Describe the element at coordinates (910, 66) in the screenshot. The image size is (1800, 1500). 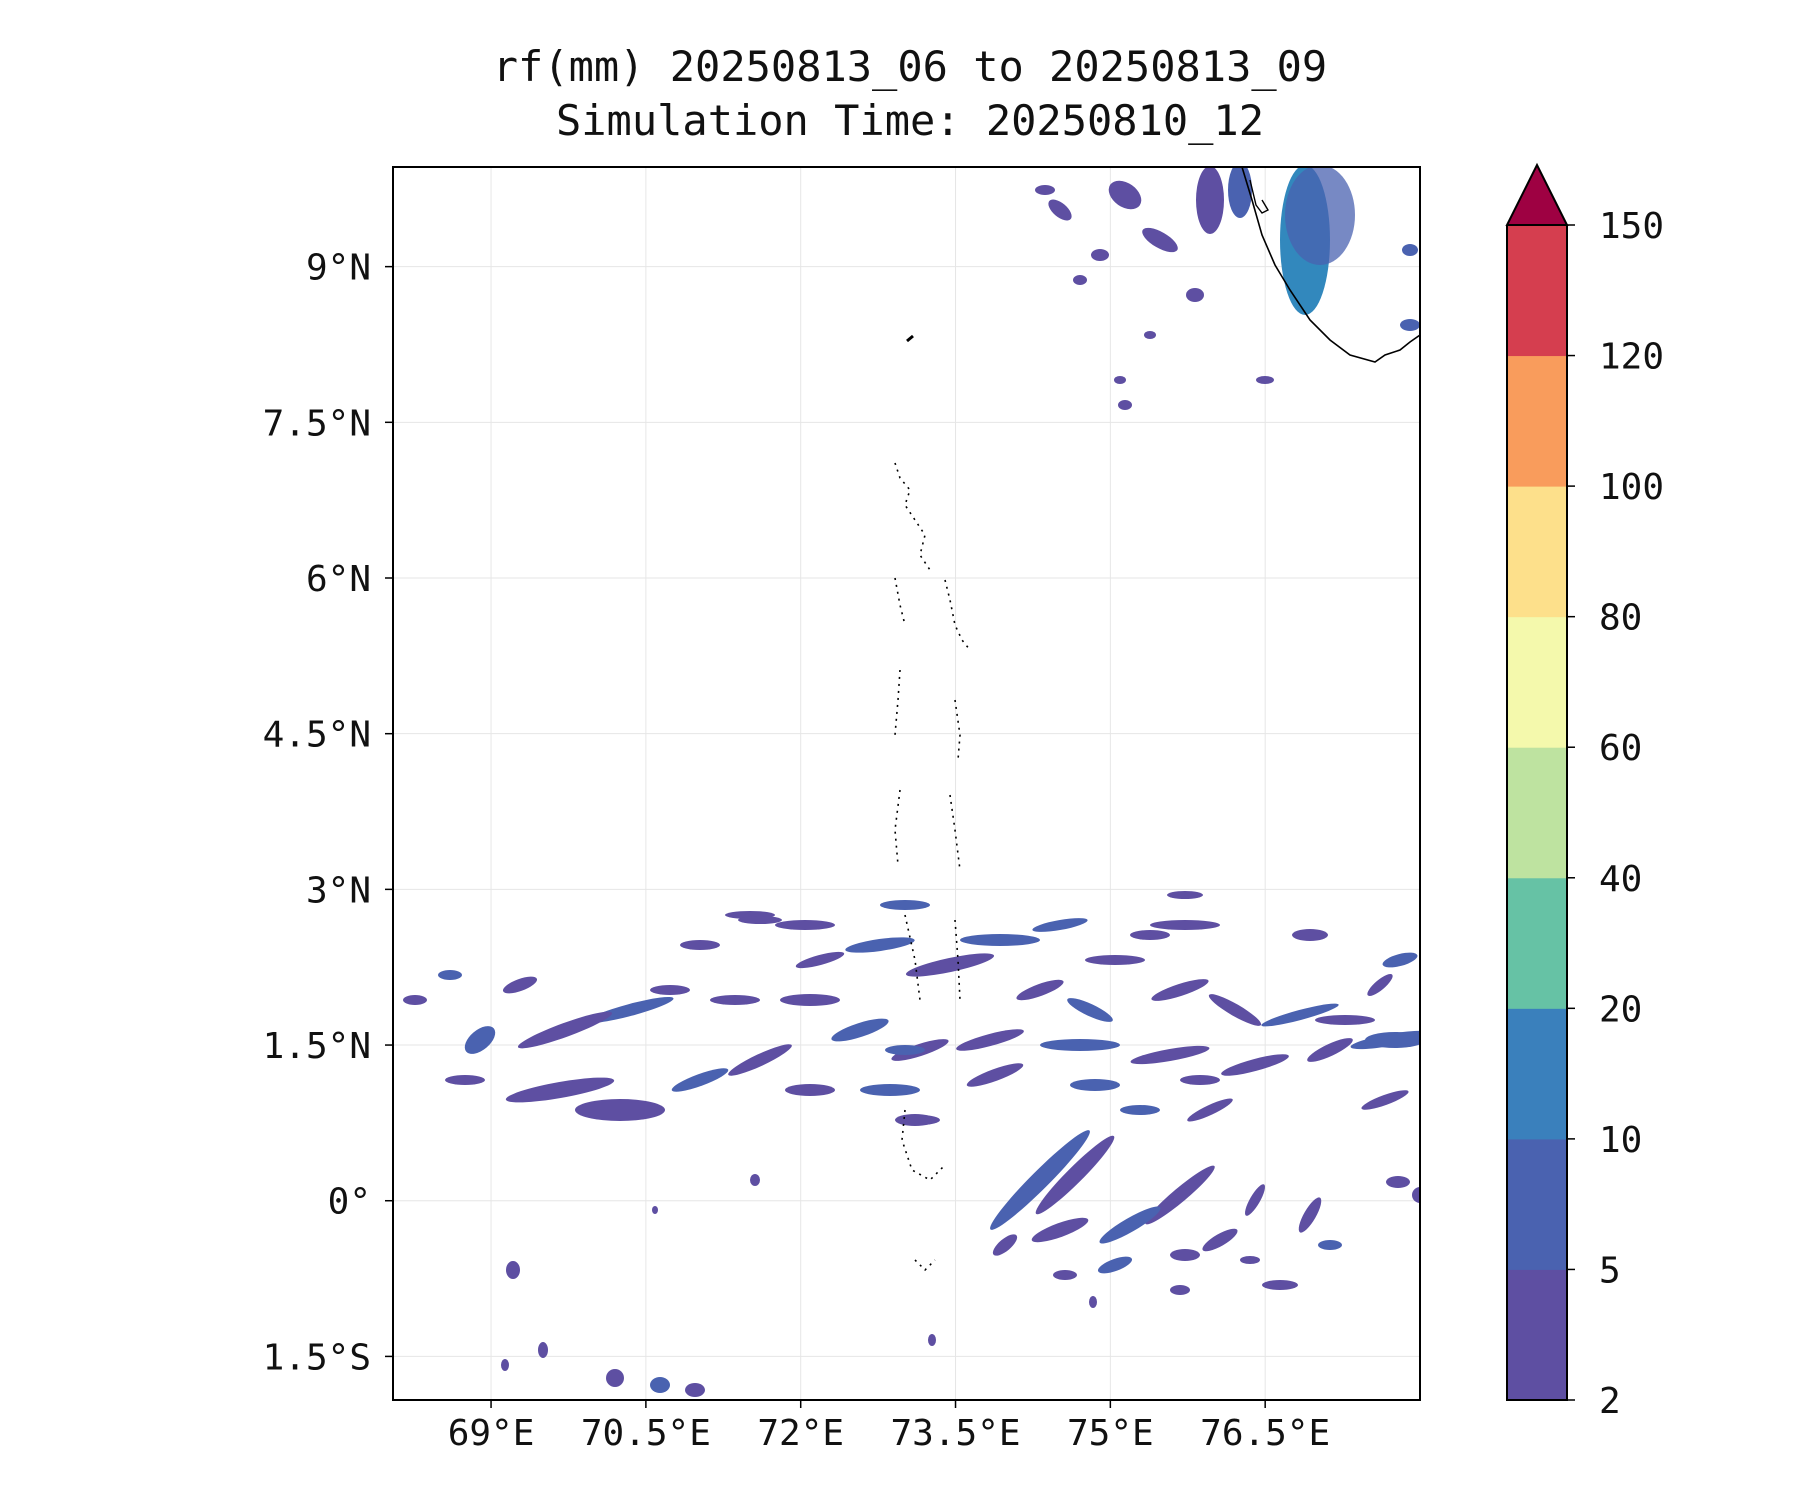
I see `title-line-1: rf(mm) 20250813_06 to 20250813_09` at that location.